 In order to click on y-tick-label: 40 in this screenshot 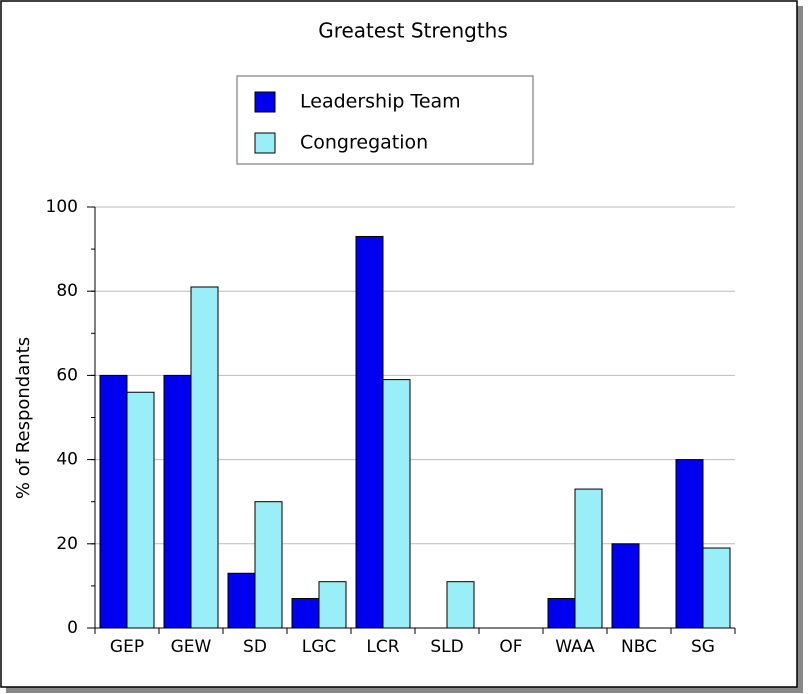, I will do `click(67, 460)`.